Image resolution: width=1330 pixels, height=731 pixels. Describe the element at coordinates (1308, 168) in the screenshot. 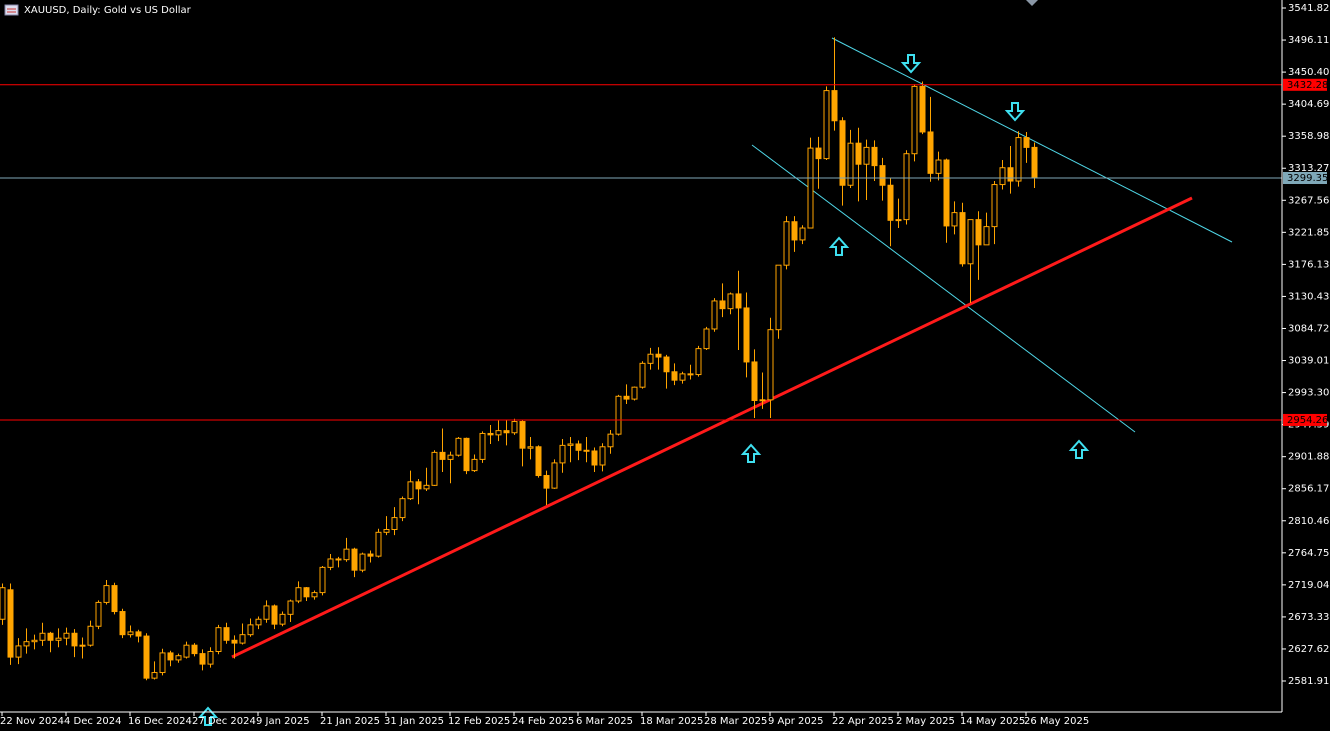

I see `y-tick-label: 3313.27` at that location.